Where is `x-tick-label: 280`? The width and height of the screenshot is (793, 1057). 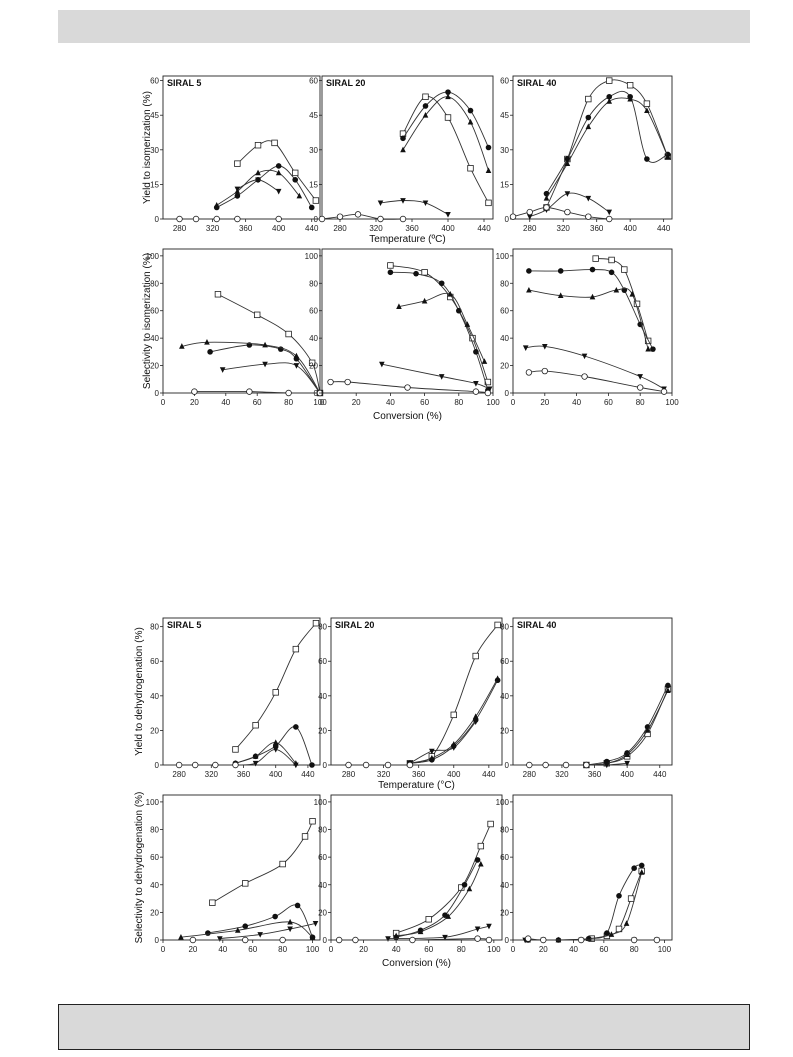 x-tick-label: 280 is located at coordinates (180, 228).